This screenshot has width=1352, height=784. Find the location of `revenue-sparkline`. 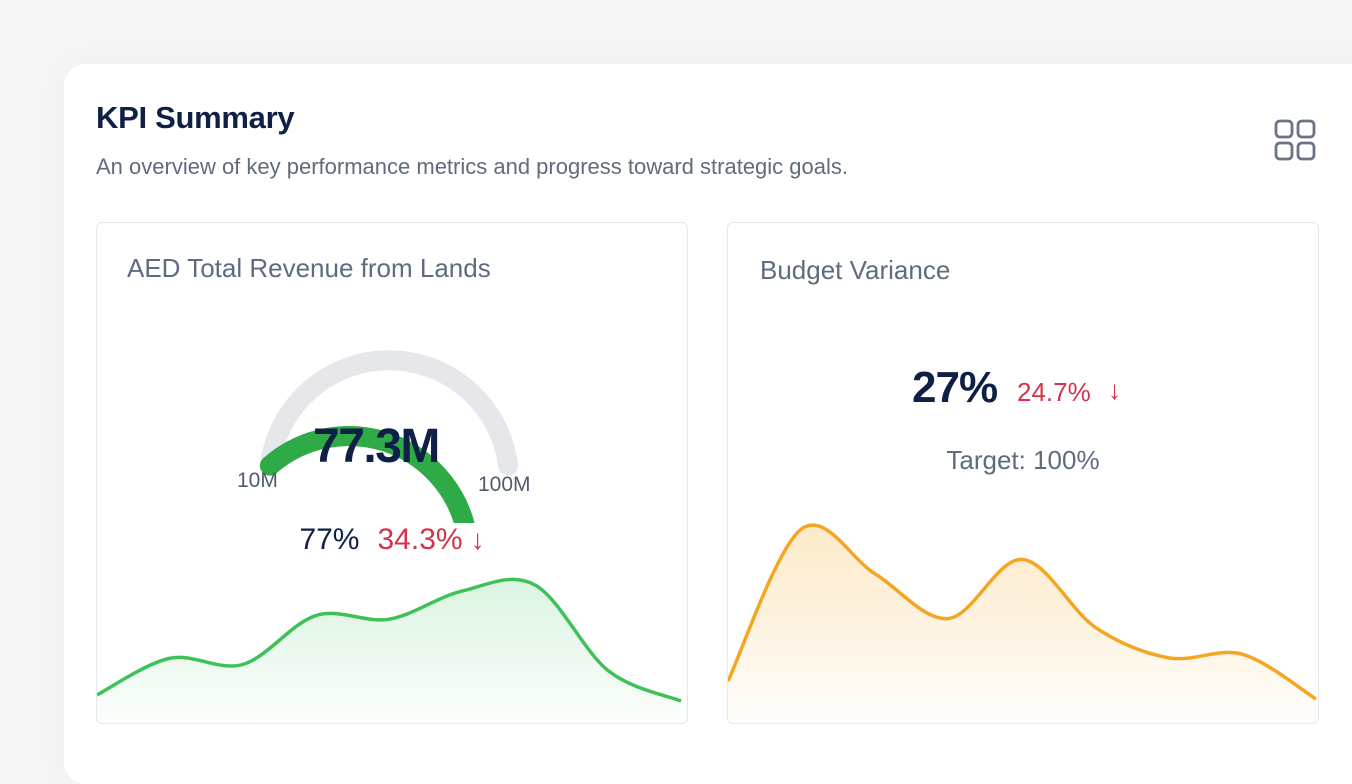

revenue-sparkline is located at coordinates (389, 650).